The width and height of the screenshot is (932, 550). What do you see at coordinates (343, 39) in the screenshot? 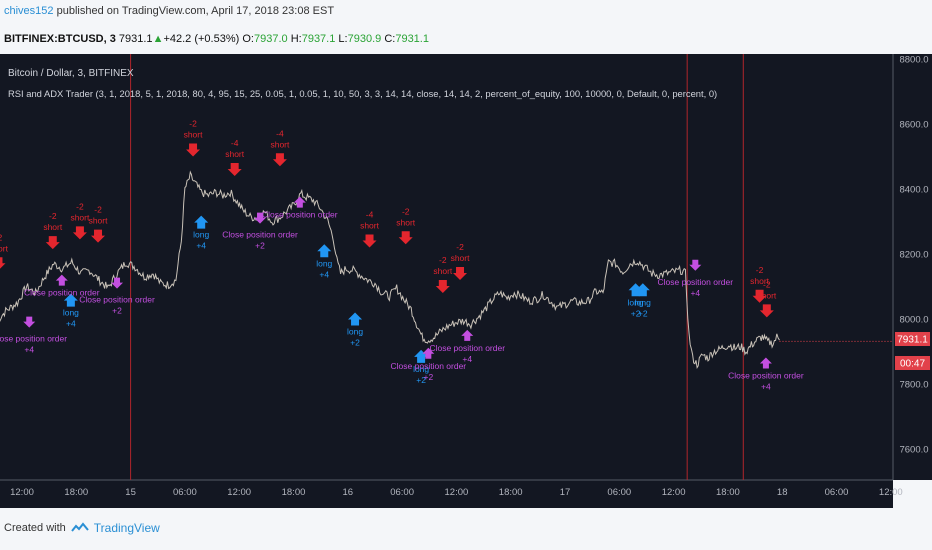
I see `low-label: L:` at bounding box center [343, 39].